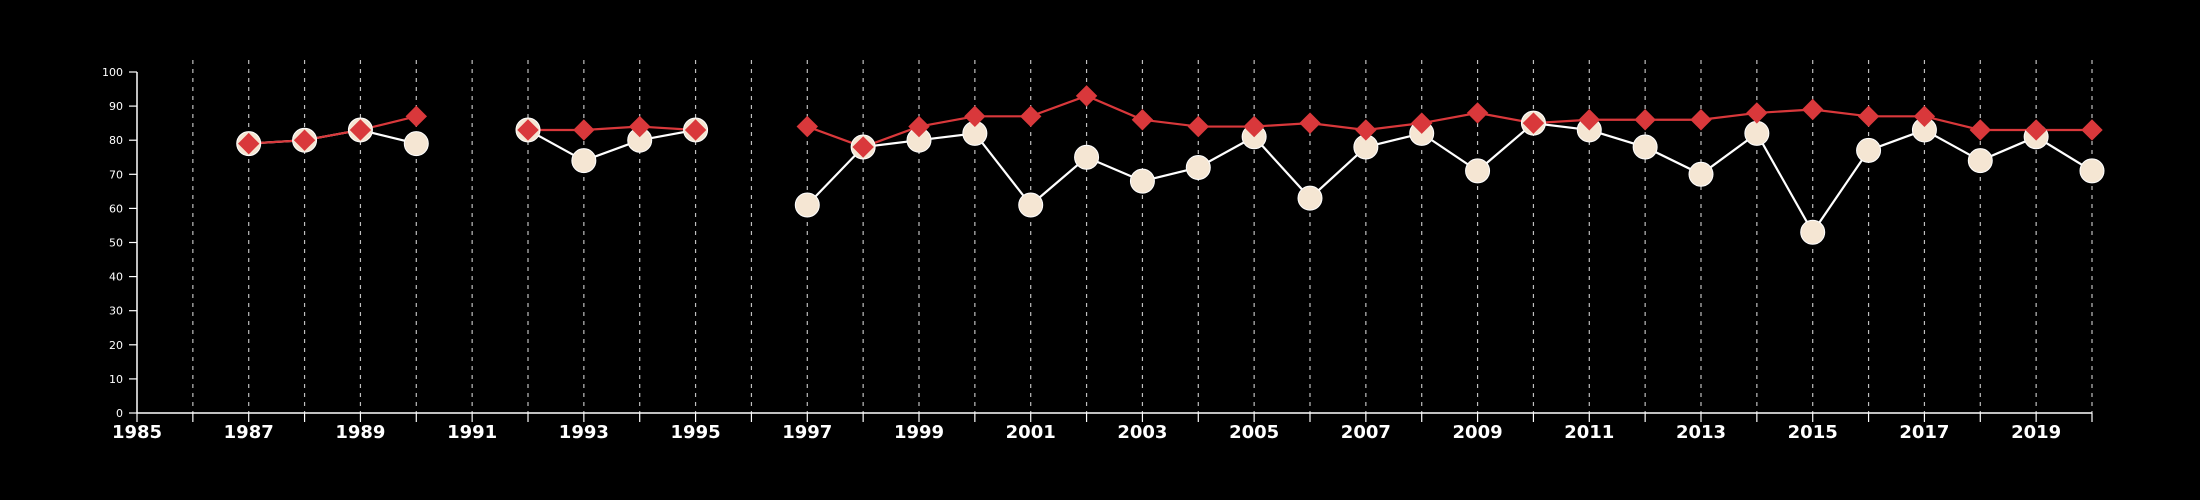 The image size is (2200, 500). Describe the element at coordinates (584, 432) in the screenshot. I see `x-tick-label: 1993` at that location.